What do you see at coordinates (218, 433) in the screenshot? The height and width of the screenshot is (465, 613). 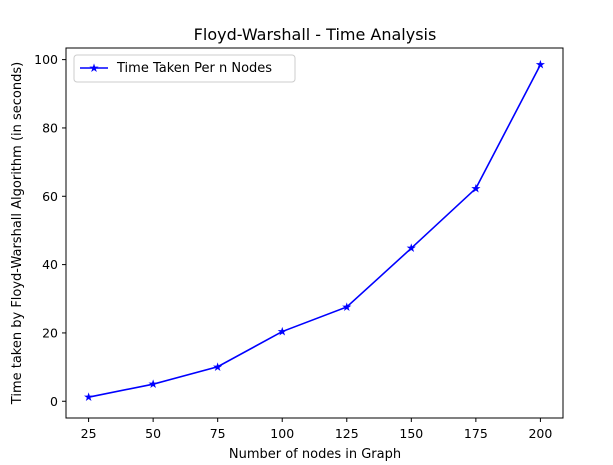 I see `x-tick-label: 75` at bounding box center [218, 433].